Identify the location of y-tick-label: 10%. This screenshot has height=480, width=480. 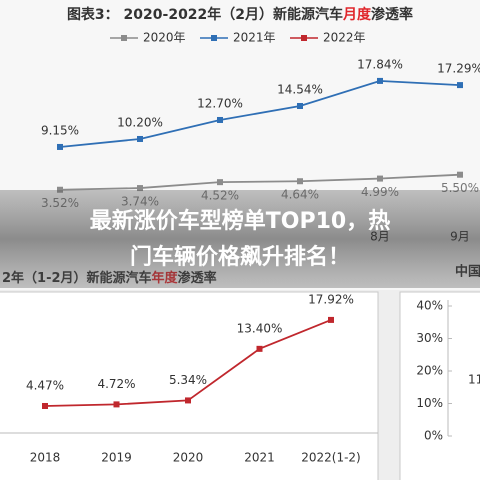
(429, 403).